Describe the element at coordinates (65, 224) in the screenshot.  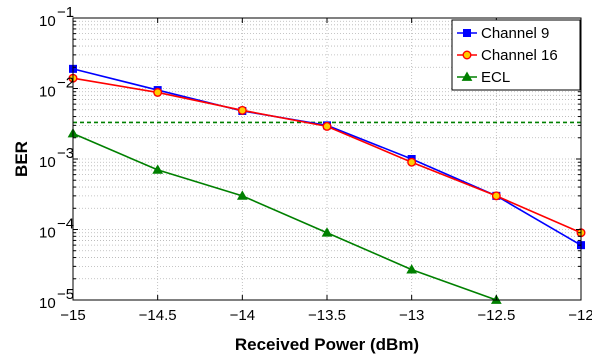
I see `y-tick-label-exponent: −4` at that location.